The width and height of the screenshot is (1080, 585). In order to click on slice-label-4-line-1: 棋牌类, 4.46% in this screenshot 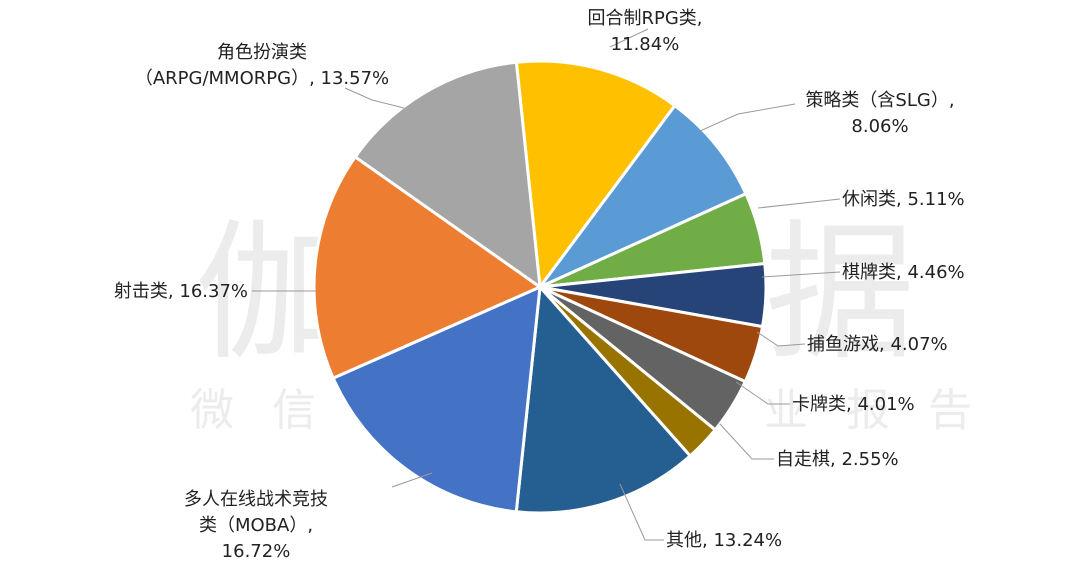, I will do `click(903, 272)`.